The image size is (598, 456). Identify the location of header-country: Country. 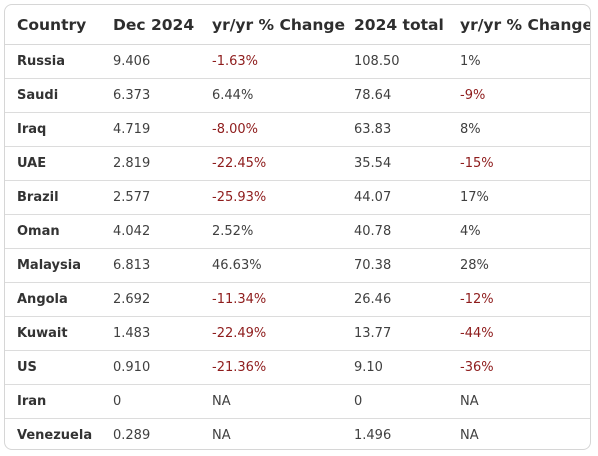
(53, 25).